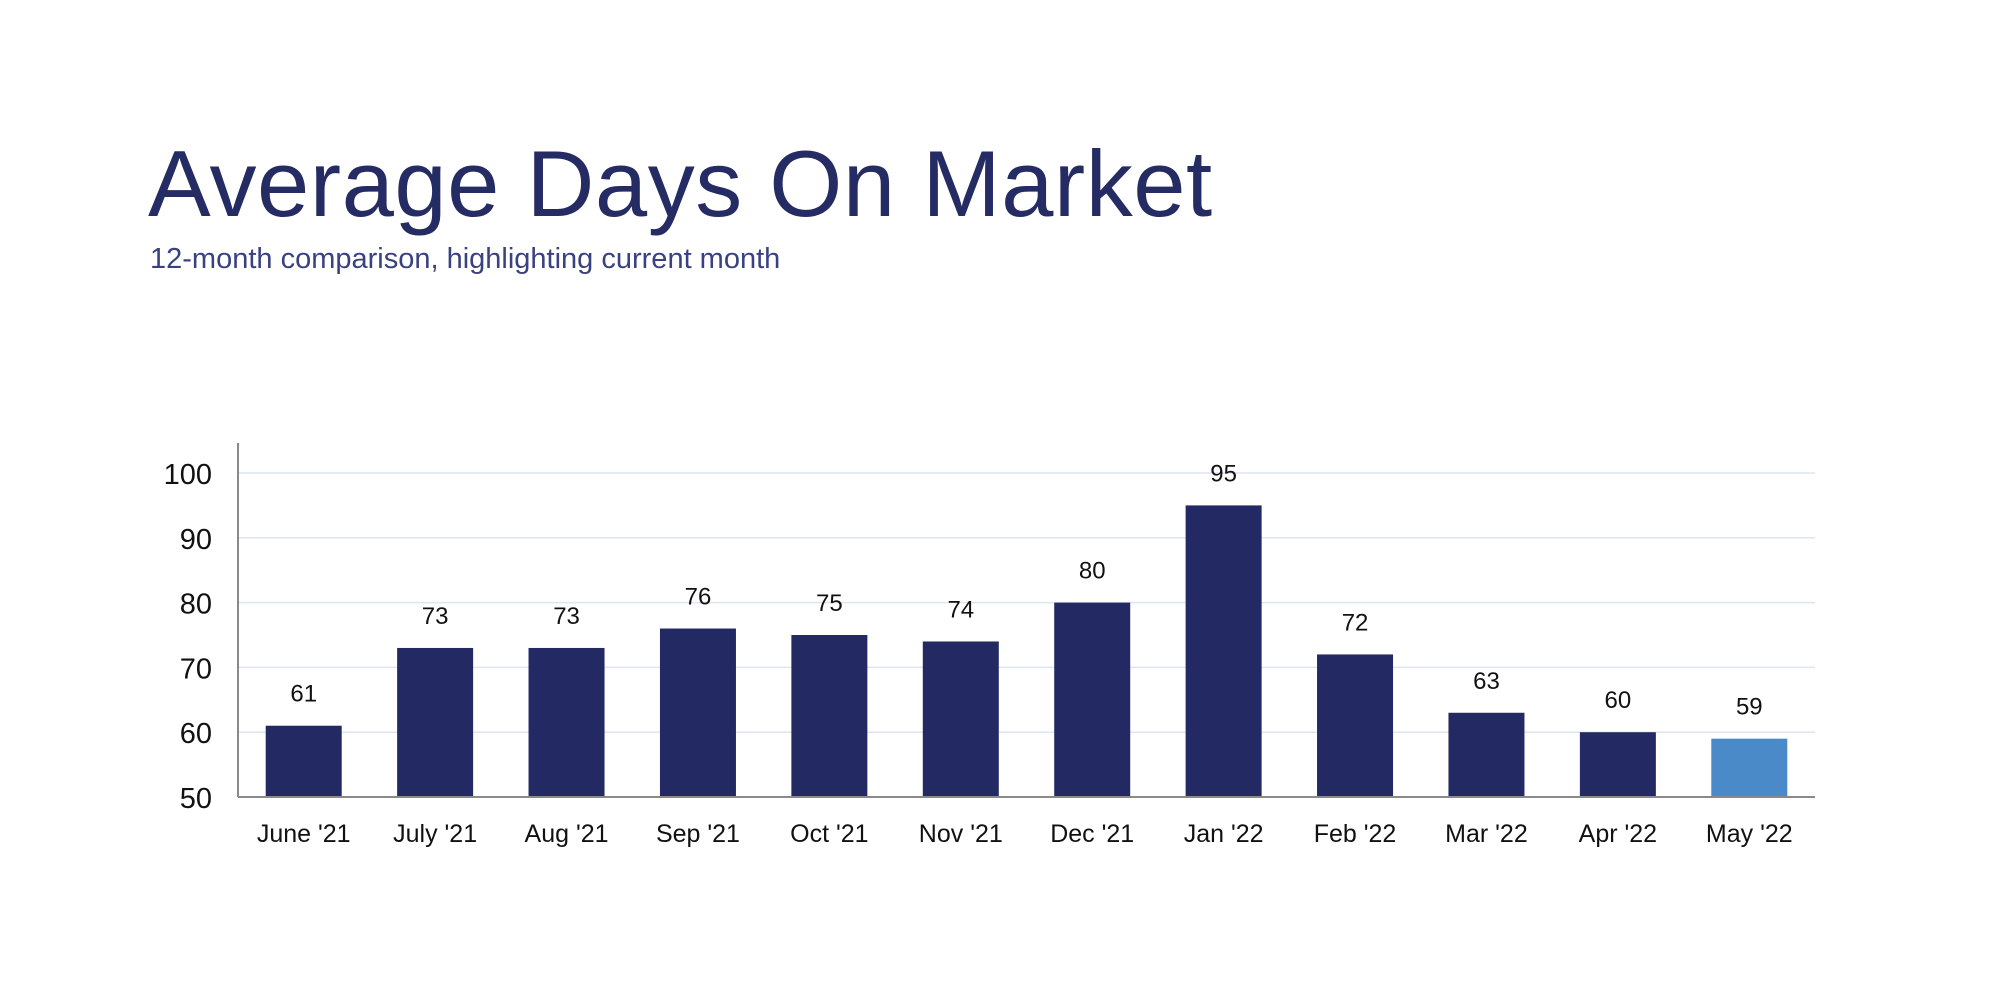 Image resolution: width=2000 pixels, height=1000 pixels. I want to click on x-tick-label: Aug '21, so click(567, 834).